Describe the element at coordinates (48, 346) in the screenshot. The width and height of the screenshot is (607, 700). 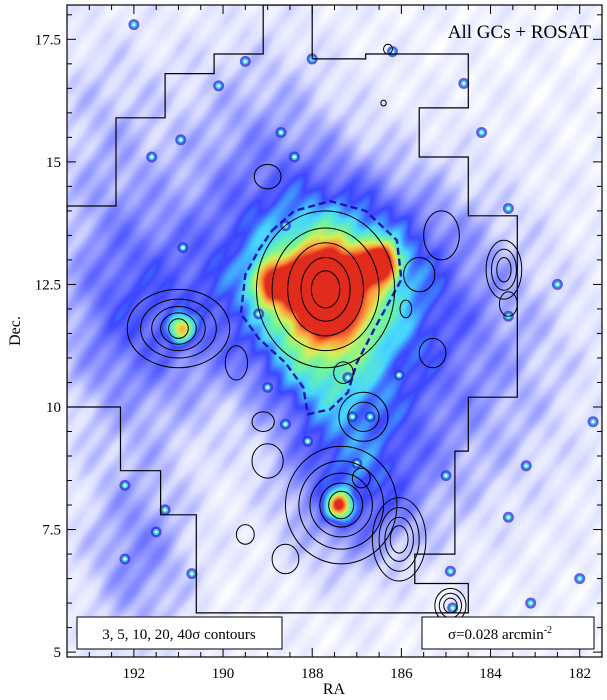
I see `y-tick-labels: 5 7.5 10 12.5 15 17.5` at that location.